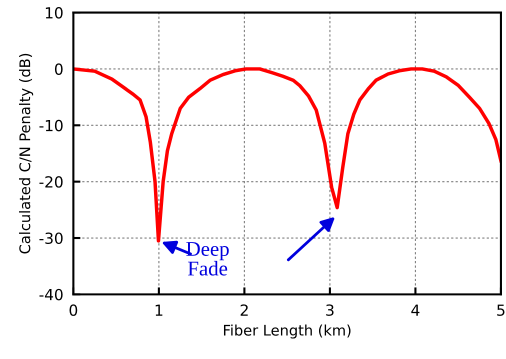 This screenshot has height=359, width=506. I want to click on annotation: Deep Fade, so click(207, 259).